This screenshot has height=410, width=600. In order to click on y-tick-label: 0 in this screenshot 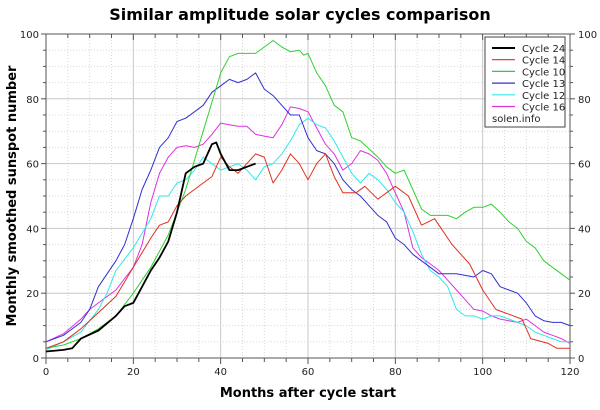, I will do `click(36, 359)`.